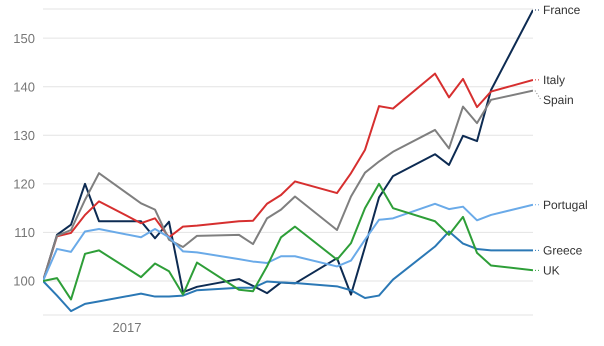 This screenshot has height=346, width=604. Describe the element at coordinates (558, 100) in the screenshot. I see `legend-label: Spain` at that location.